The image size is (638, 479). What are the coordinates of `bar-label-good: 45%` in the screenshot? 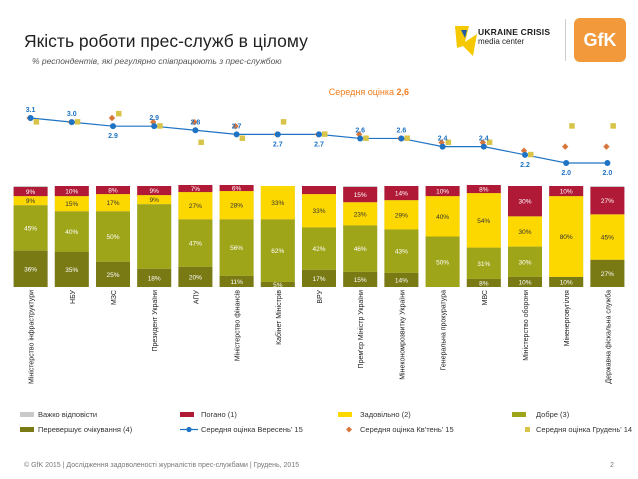 It's located at (30, 228).